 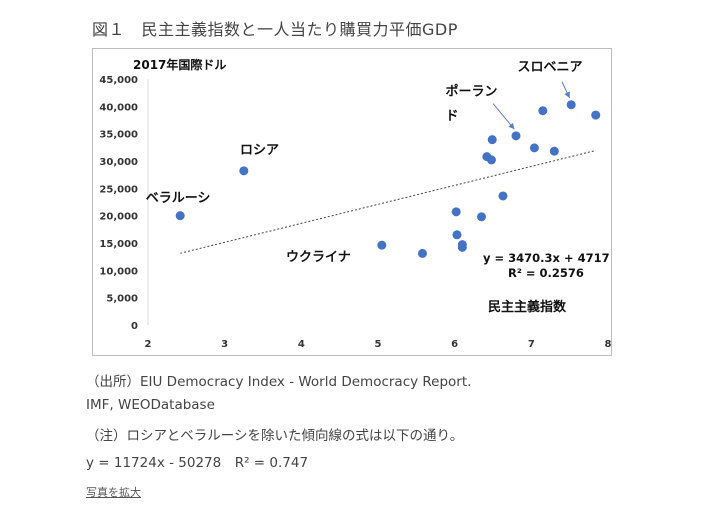 I want to click on trendline-note: （注）ロシアとベラルーシを除いた傾向線の式は以下の通り。, so click(x=275, y=436).